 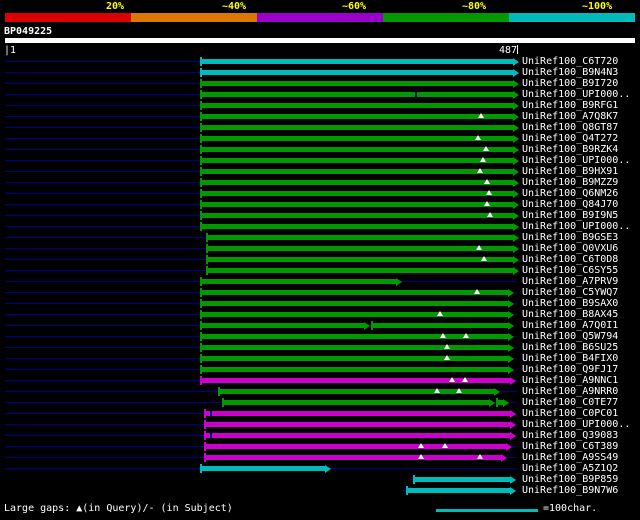 What do you see at coordinates (570, 204) in the screenshot?
I see `hit-label: UniRef100_Q84J70` at bounding box center [570, 204].